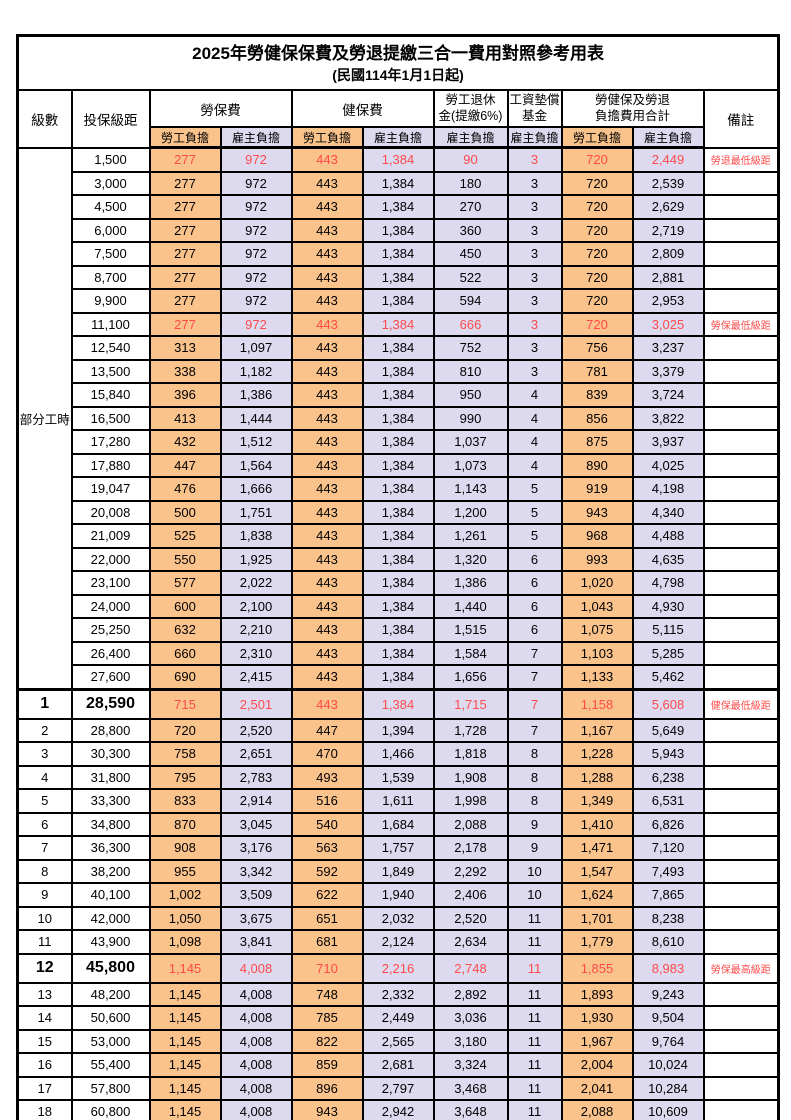 The width and height of the screenshot is (791, 1120). What do you see at coordinates (110, 777) in the screenshot?
I see `cell-bracket: 31,800` at bounding box center [110, 777].